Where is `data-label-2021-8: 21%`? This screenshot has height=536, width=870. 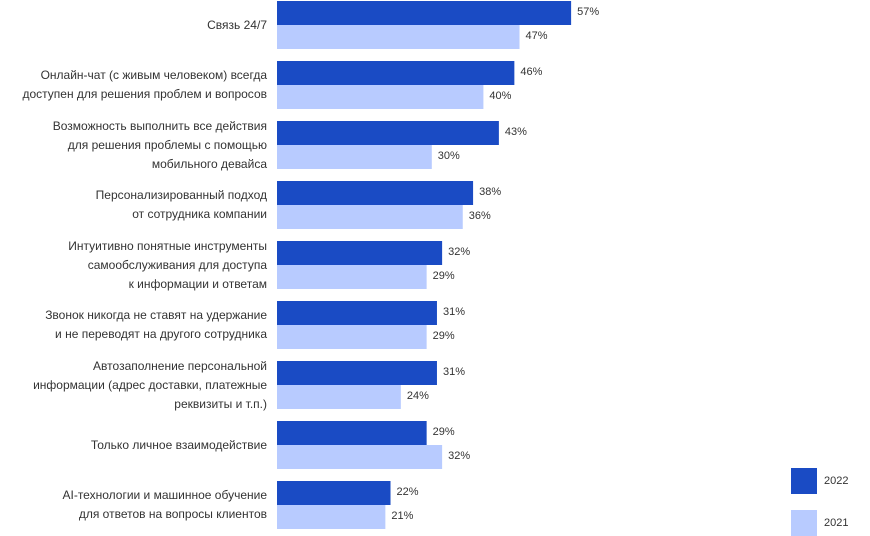 data-label-2021-8: 21% is located at coordinates (402, 516).